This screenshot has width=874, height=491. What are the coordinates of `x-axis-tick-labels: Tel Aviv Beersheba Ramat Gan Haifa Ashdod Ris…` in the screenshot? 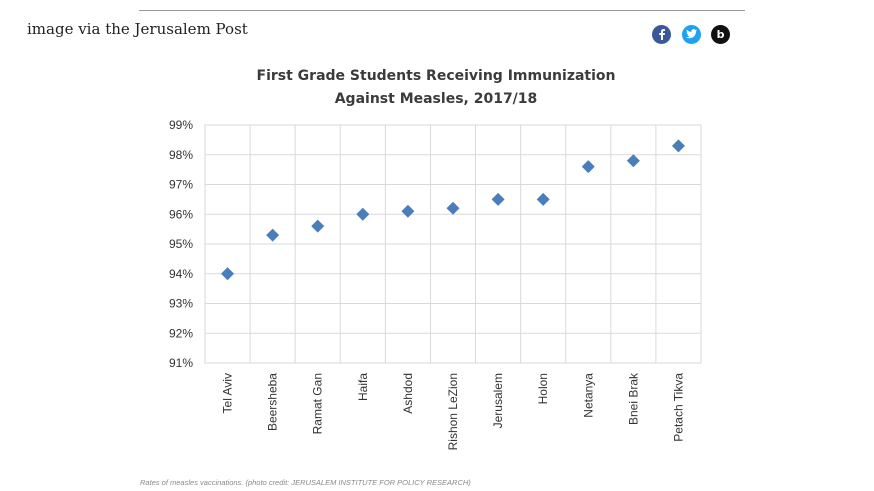 It's located at (453, 411).